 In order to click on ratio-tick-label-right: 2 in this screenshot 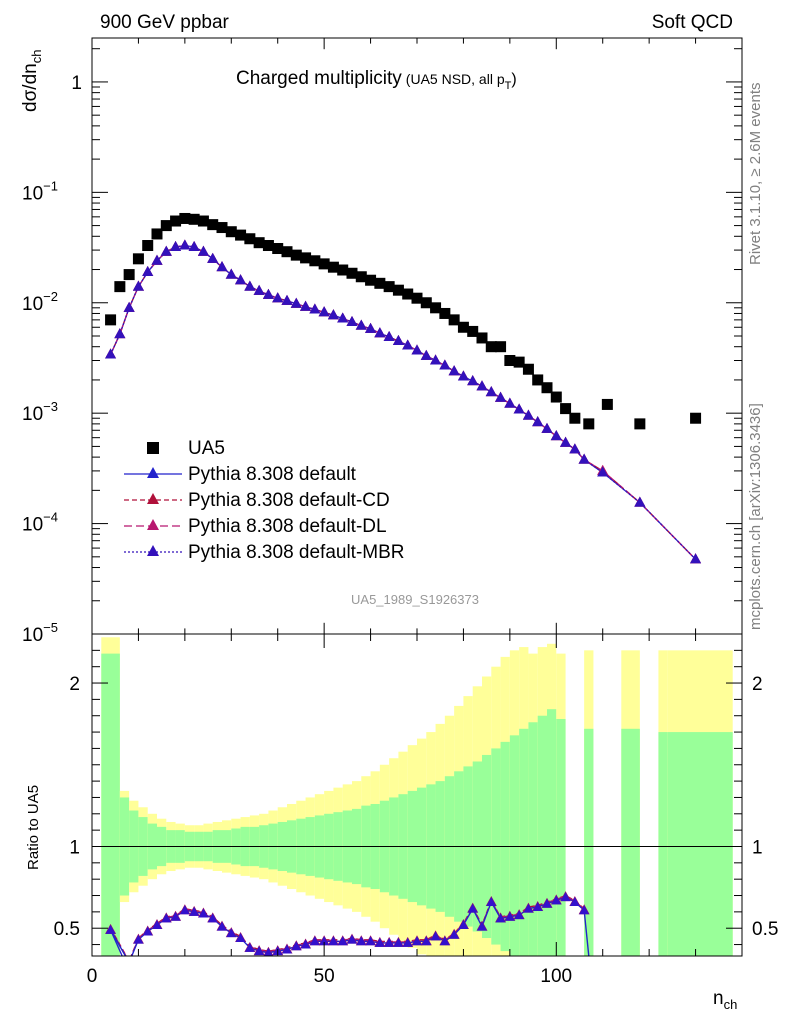, I will do `click(757, 684)`.